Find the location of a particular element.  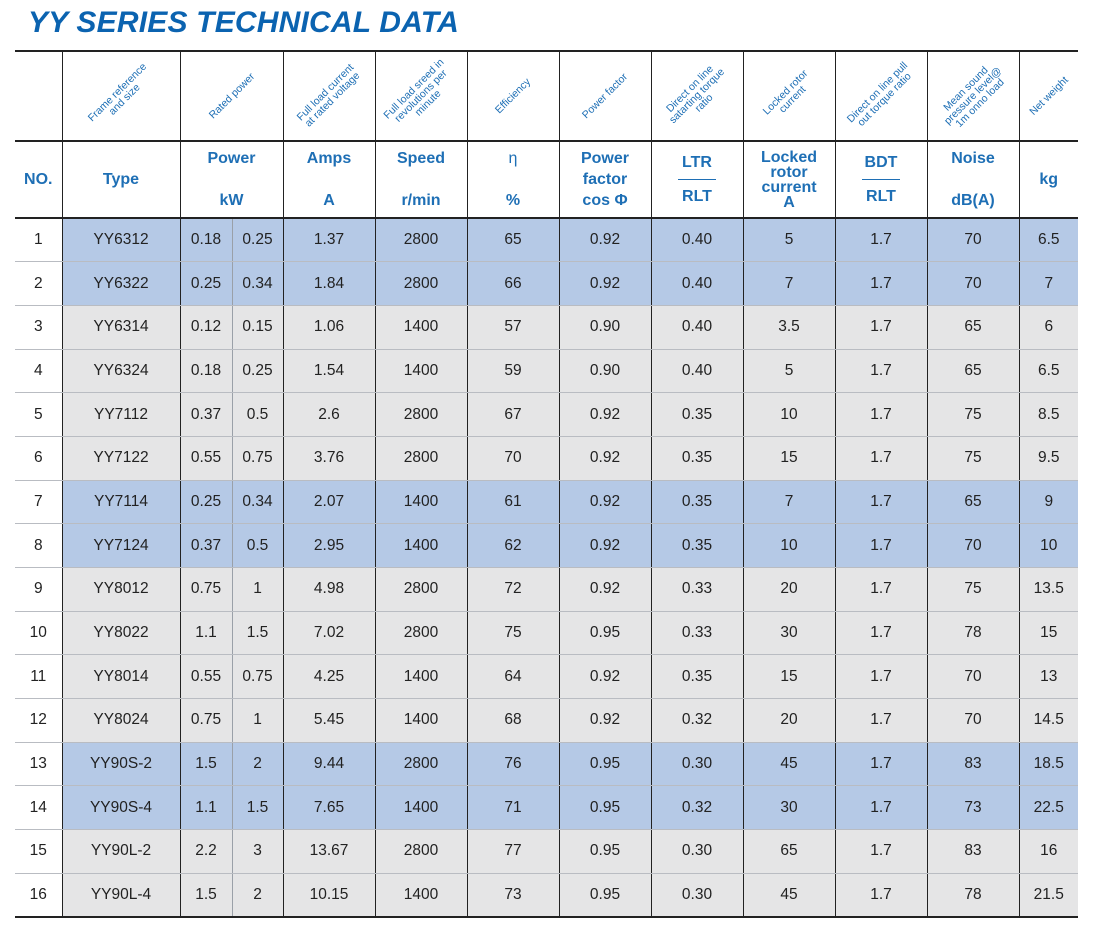

cell-type: YY6322 is located at coordinates (121, 283).